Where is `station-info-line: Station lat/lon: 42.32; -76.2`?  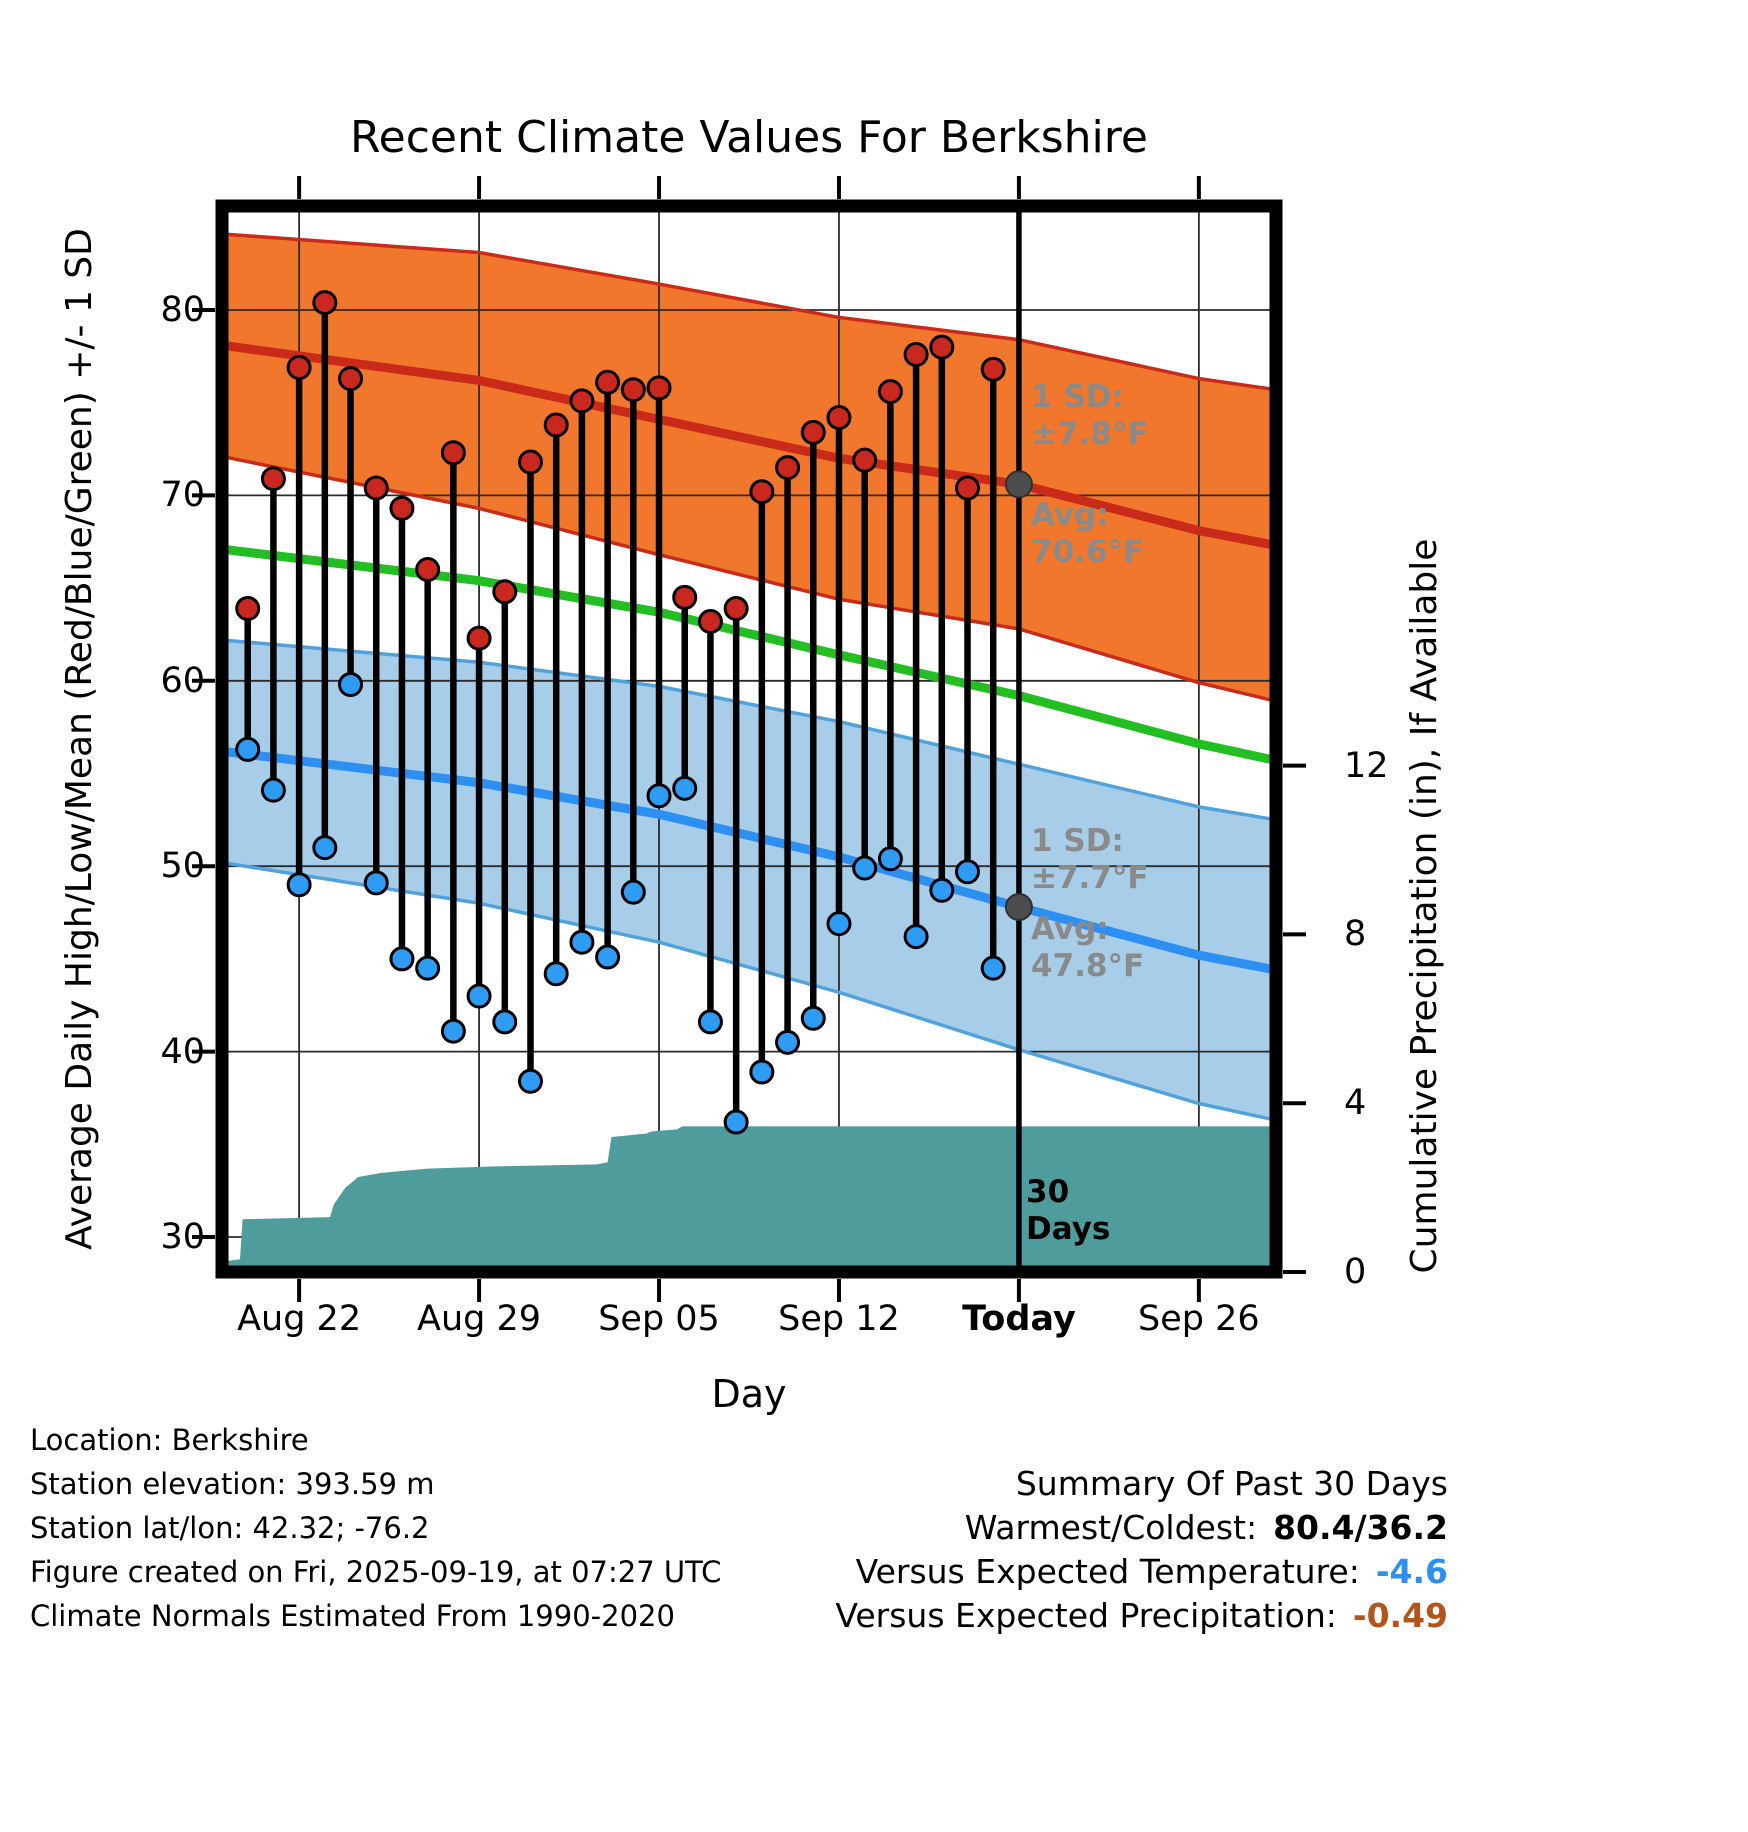
station-info-line: Station lat/lon: 42.32; -76.2 is located at coordinates (230, 1528).